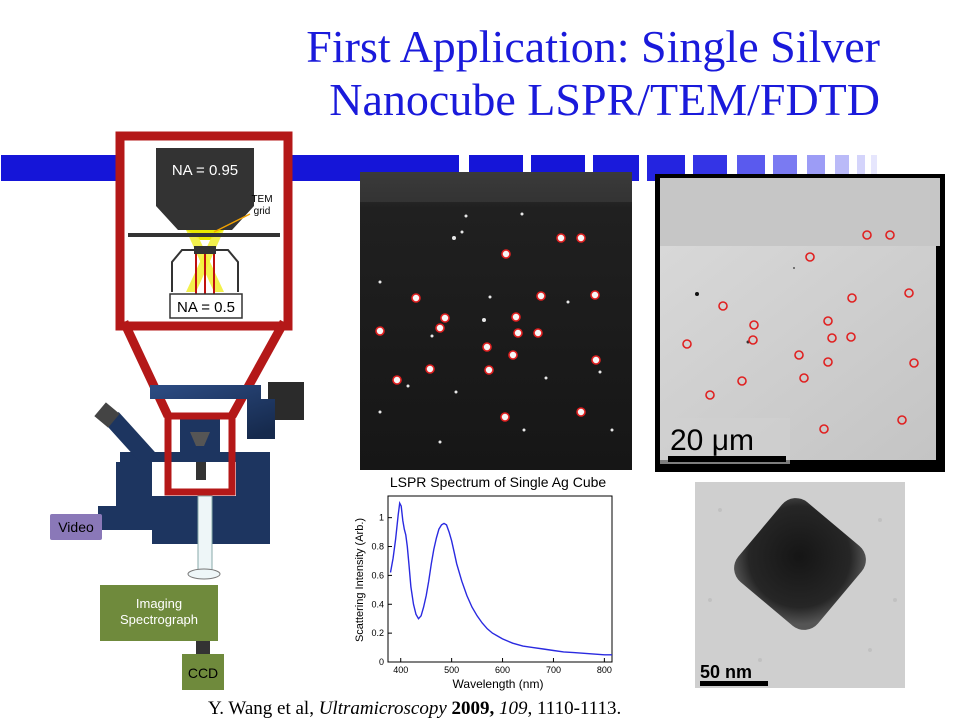 The image size is (960, 720). I want to click on spectrograph-label: Imaging Spectrograph, so click(159, 611).